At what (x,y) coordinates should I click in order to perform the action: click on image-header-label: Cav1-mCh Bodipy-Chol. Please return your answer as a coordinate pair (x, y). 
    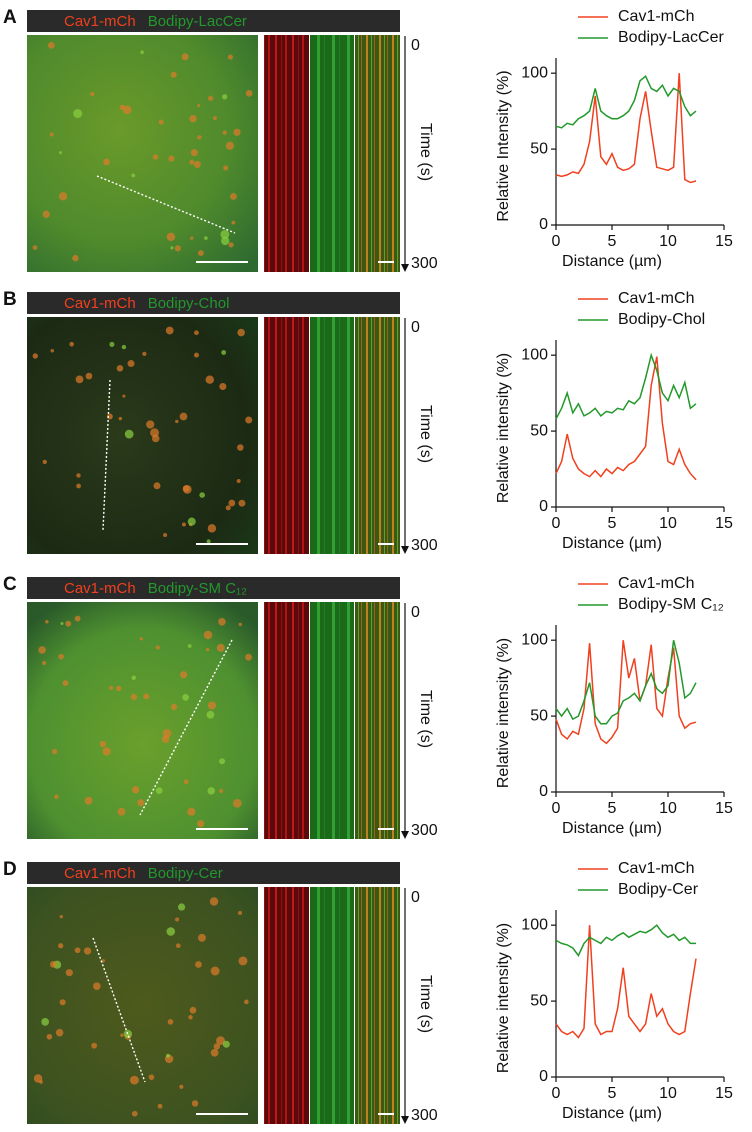
    Looking at the image, I should click on (146, 303).